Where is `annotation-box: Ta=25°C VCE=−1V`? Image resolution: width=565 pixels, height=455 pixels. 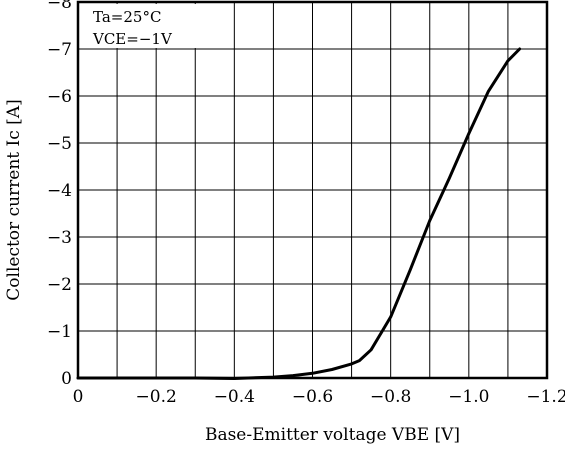
annotation-box: Ta=25°C VCE=−1V is located at coordinates (139, 26).